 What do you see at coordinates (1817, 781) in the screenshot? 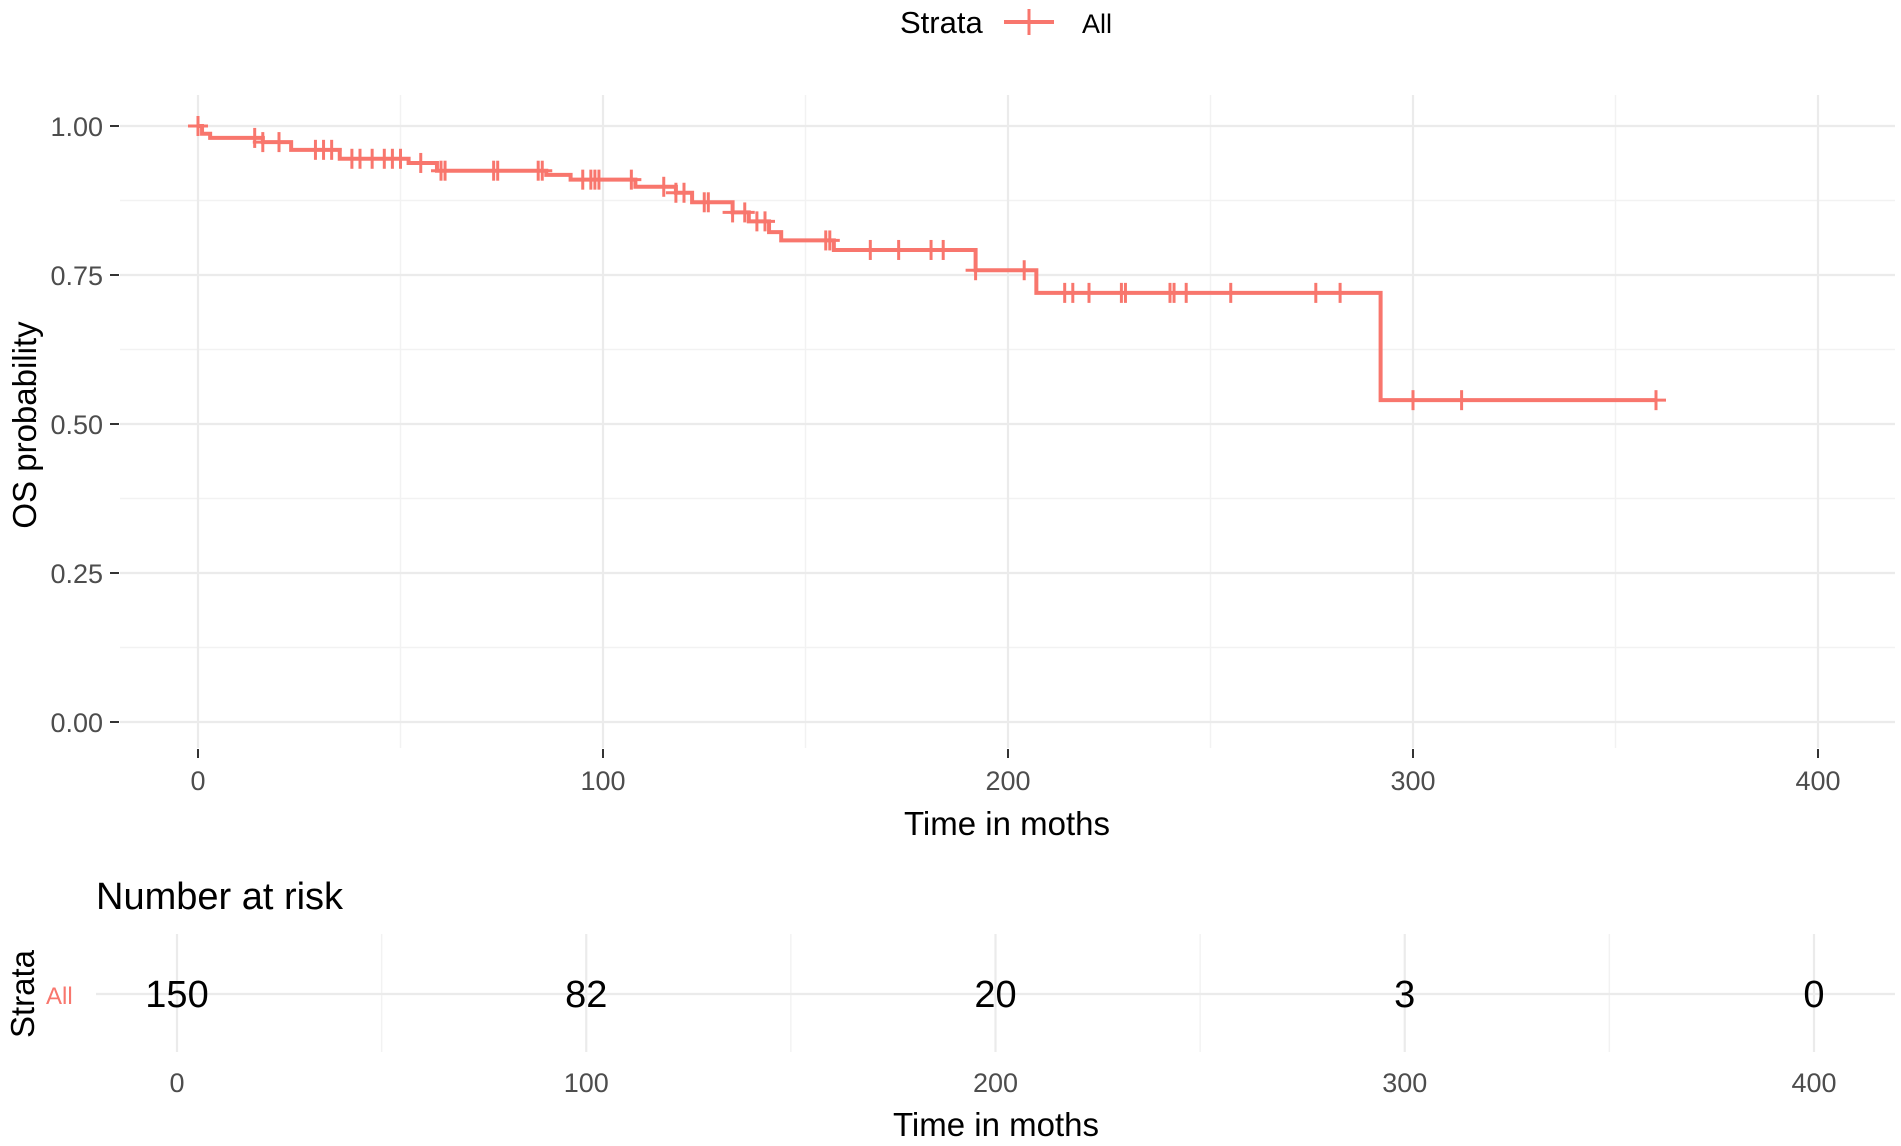
I see `x-tick-label: 400` at bounding box center [1817, 781].